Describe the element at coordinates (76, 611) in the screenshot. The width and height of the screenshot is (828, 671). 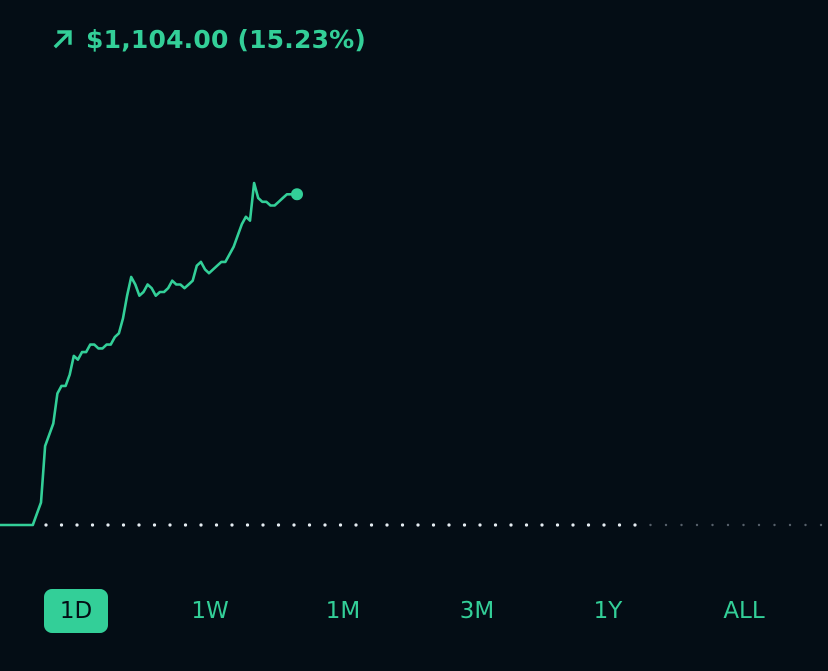
I see `range-button-1d: 1D` at that location.